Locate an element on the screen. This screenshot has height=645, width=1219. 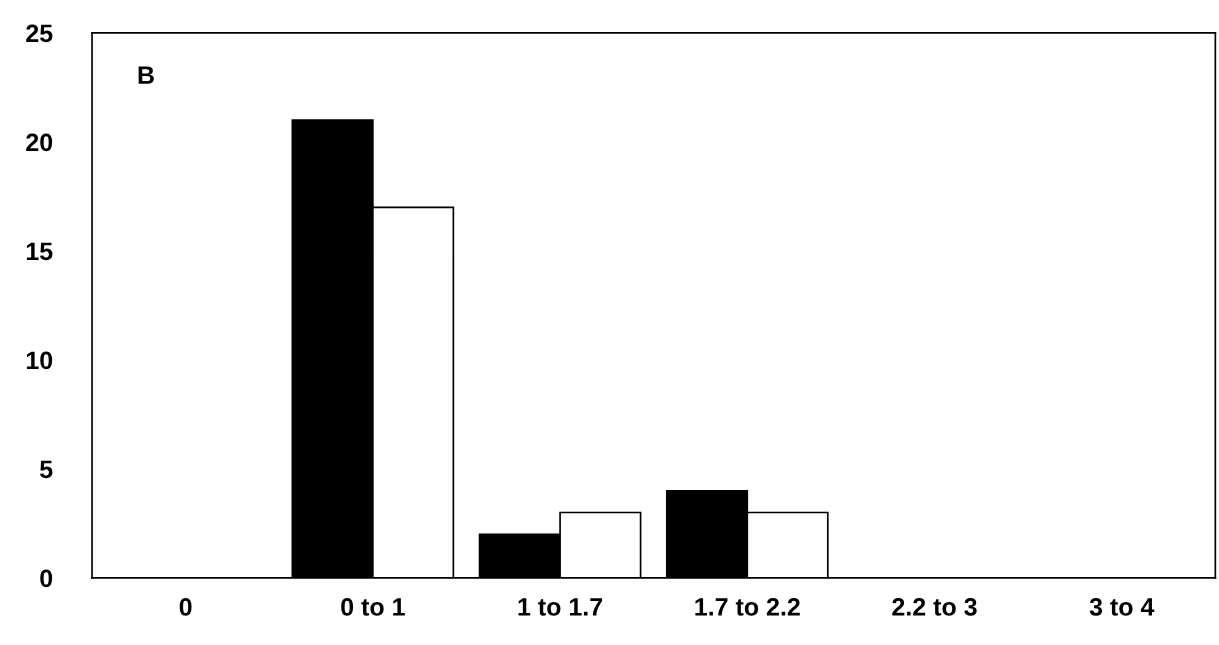
y-tick-label: 25 is located at coordinates (39, 33).